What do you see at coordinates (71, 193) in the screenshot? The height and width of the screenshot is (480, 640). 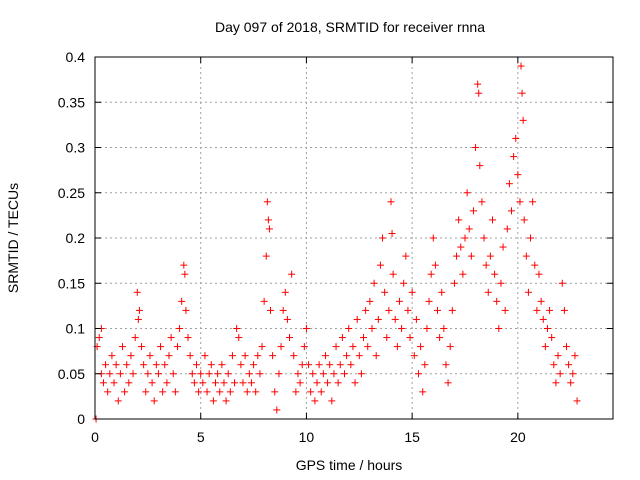 I see `y-tick-label: 0.25` at bounding box center [71, 193].